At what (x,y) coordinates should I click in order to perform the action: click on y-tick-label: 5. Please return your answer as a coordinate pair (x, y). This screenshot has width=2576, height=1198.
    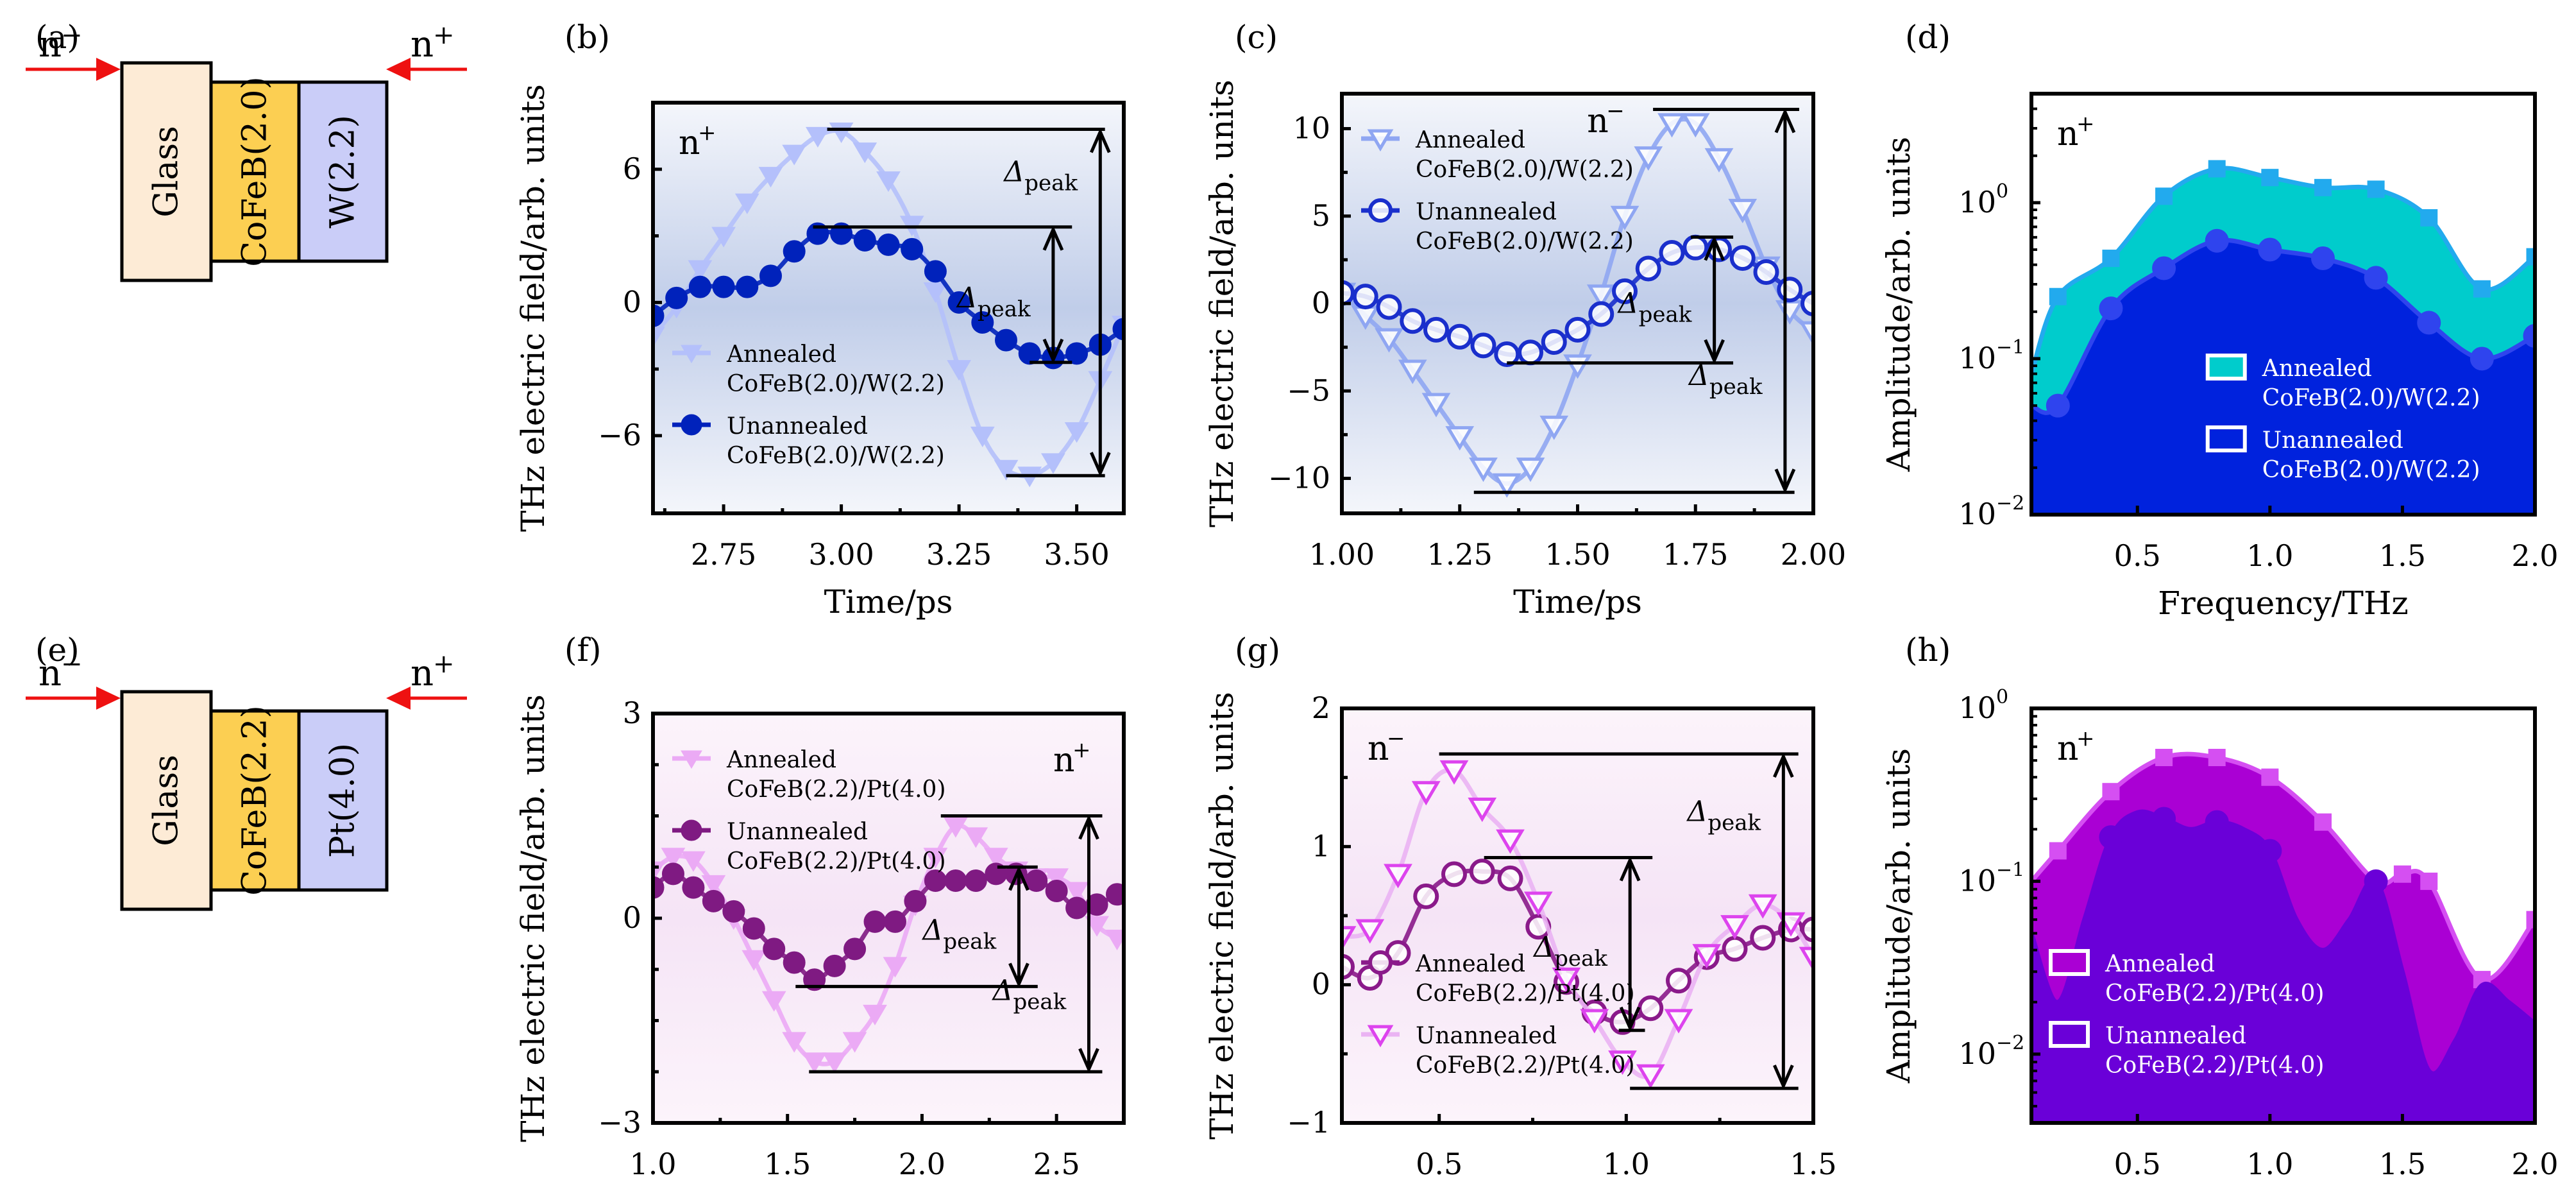
    Looking at the image, I should click on (1321, 215).